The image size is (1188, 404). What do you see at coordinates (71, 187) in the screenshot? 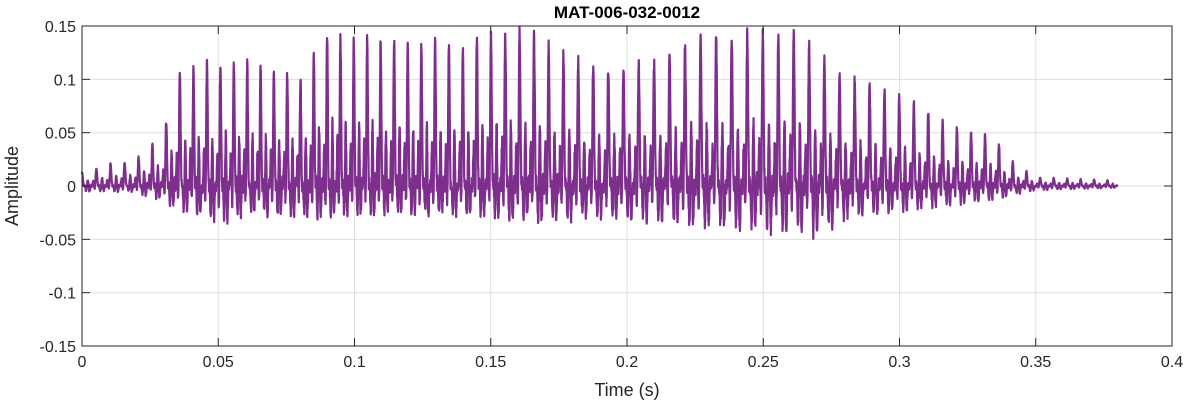
I see `y-tick-label: 0` at bounding box center [71, 187].